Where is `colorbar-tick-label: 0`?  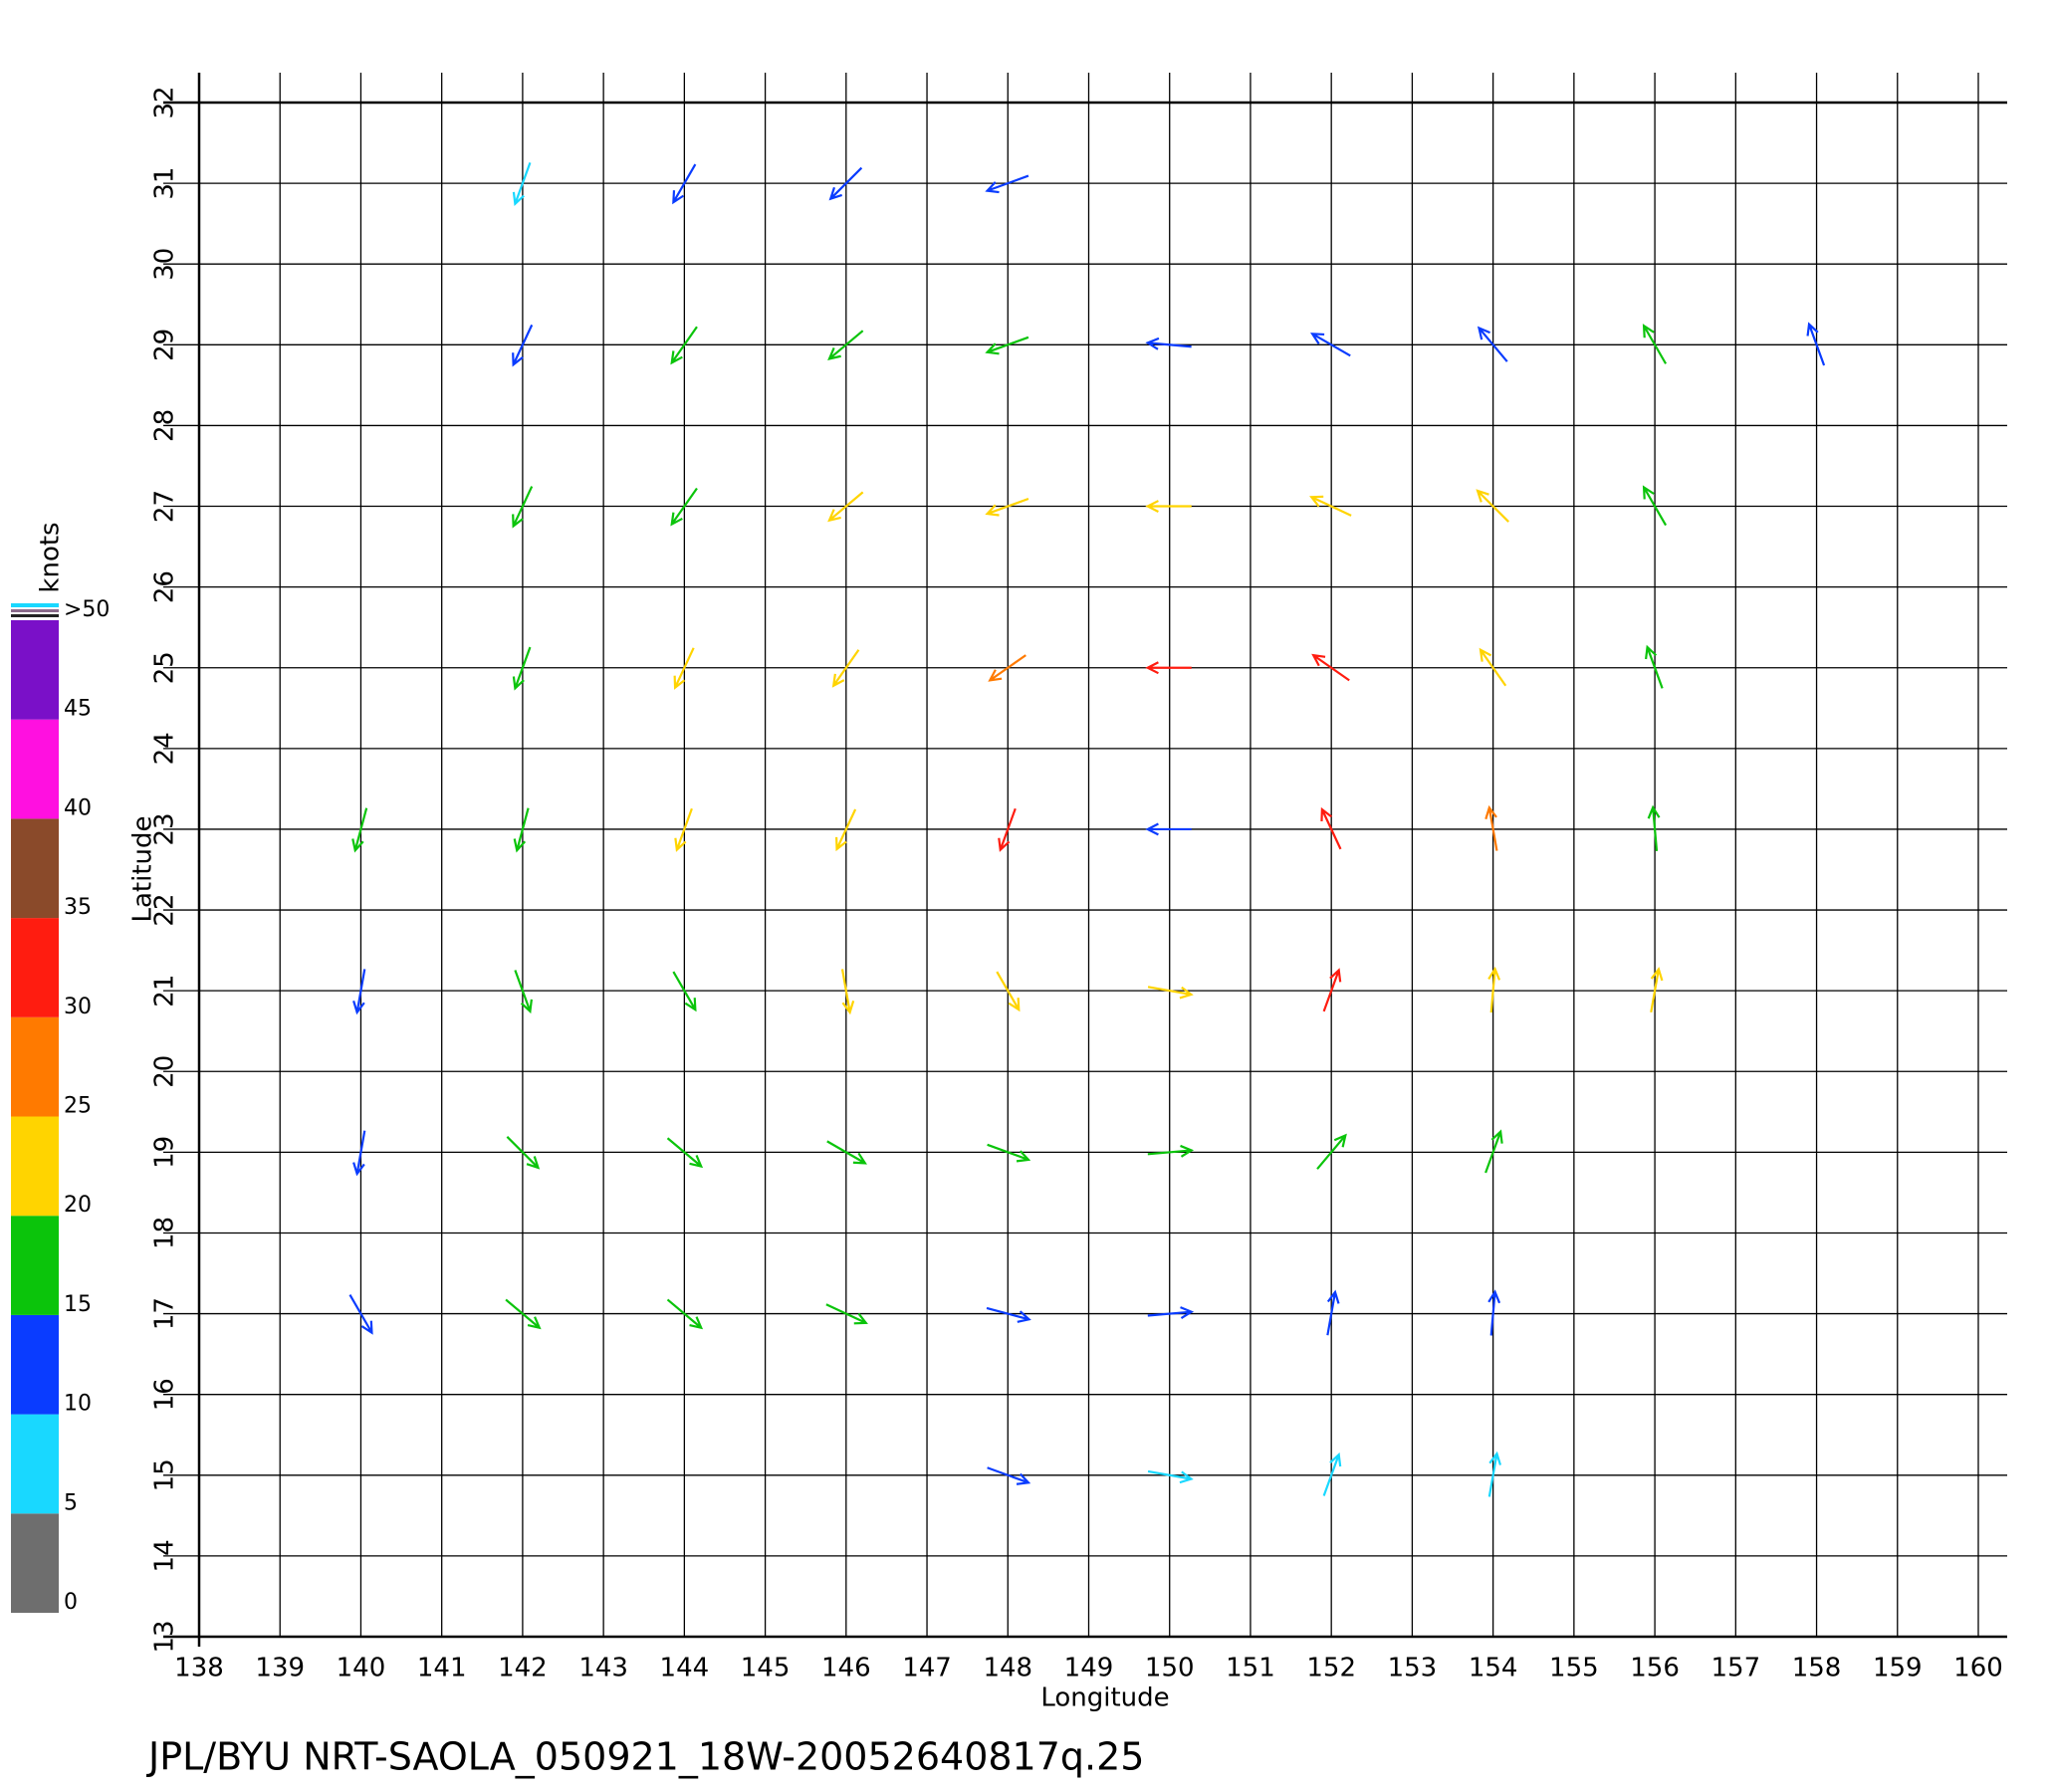 colorbar-tick-label: 0 is located at coordinates (71, 1603).